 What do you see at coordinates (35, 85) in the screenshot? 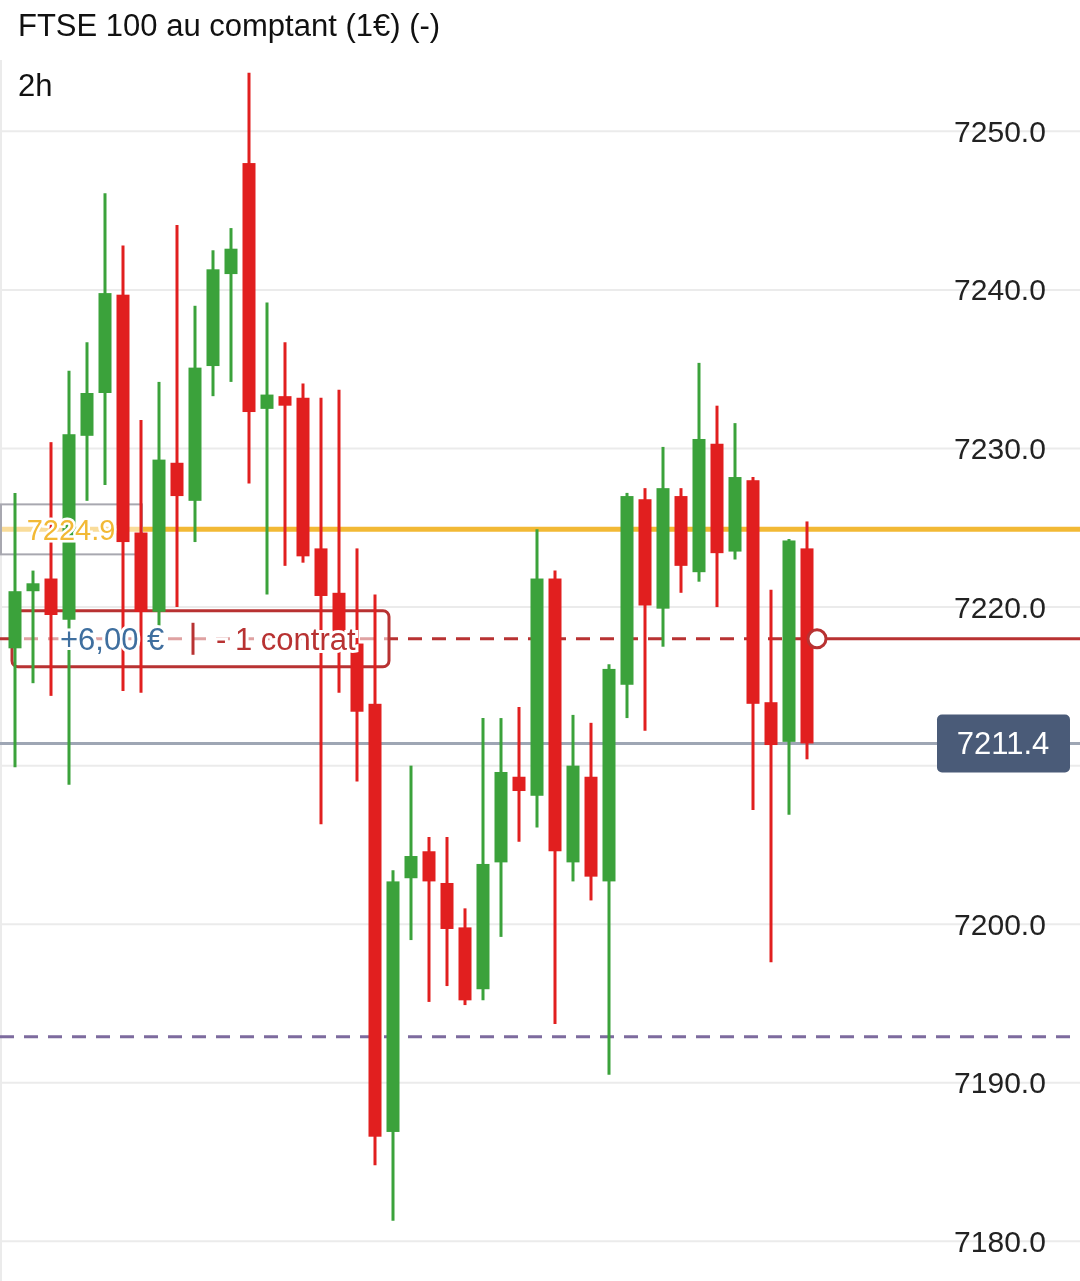
I see `chart-subtitle: 2h` at bounding box center [35, 85].